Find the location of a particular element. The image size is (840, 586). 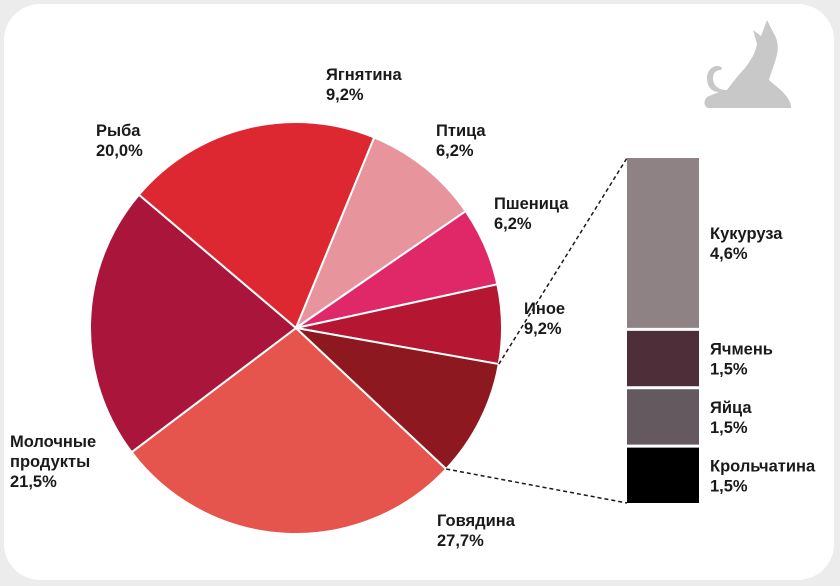

stack-label-яйца: Яйца 1,5% is located at coordinates (731, 418).